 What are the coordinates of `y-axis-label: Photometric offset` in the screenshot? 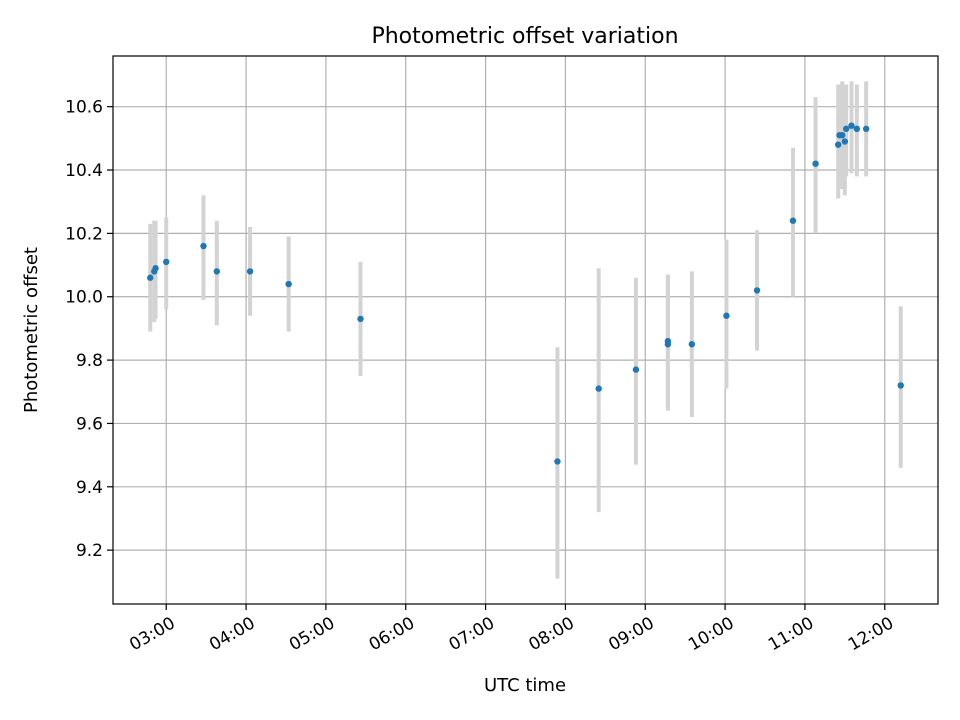 It's located at (31, 330).